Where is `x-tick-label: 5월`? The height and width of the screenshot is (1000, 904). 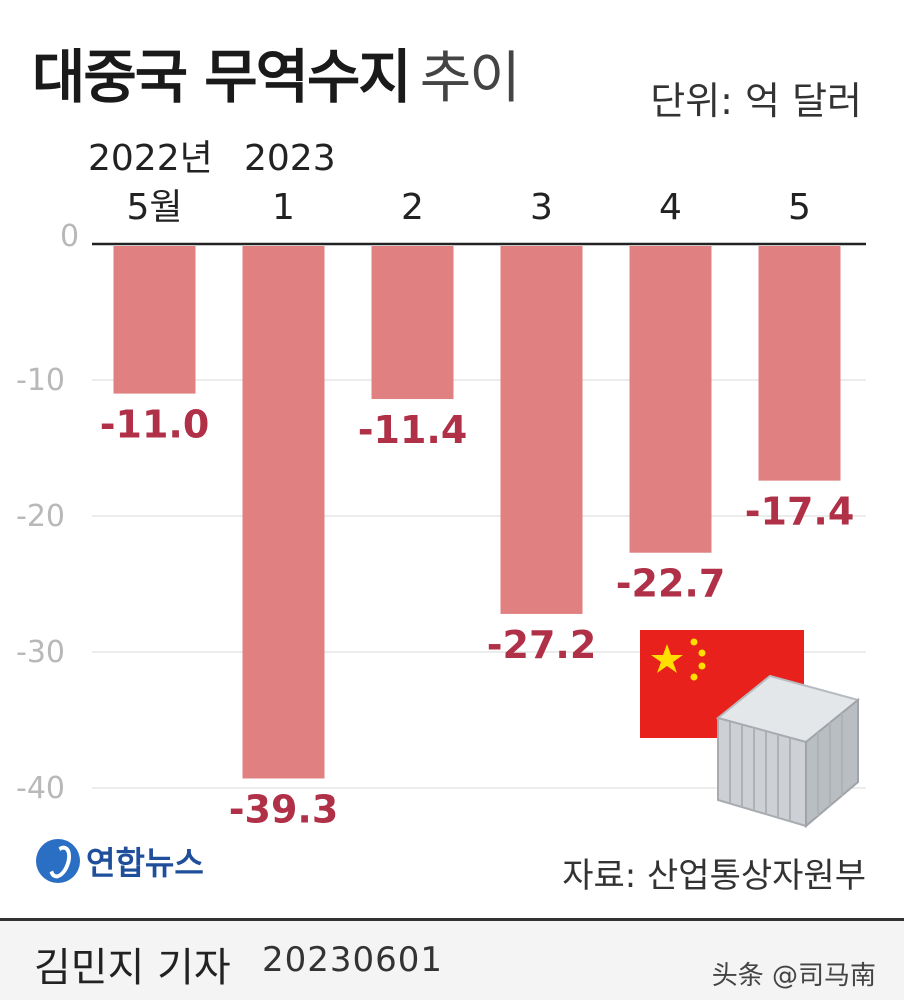
x-tick-label: 5월 is located at coordinates (154, 207).